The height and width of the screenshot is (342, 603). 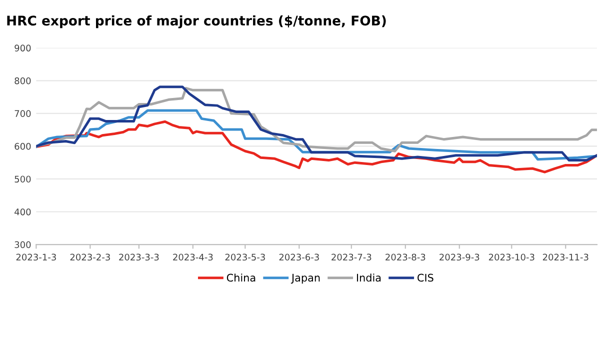 I want to click on y-tick-label: 800, so click(x=22, y=80).